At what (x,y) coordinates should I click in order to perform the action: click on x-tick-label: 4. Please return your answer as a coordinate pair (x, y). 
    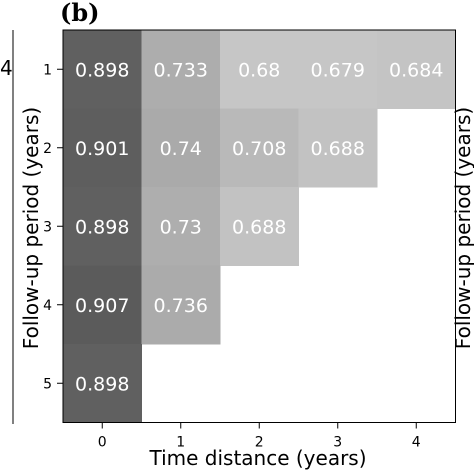
    Looking at the image, I should click on (416, 443).